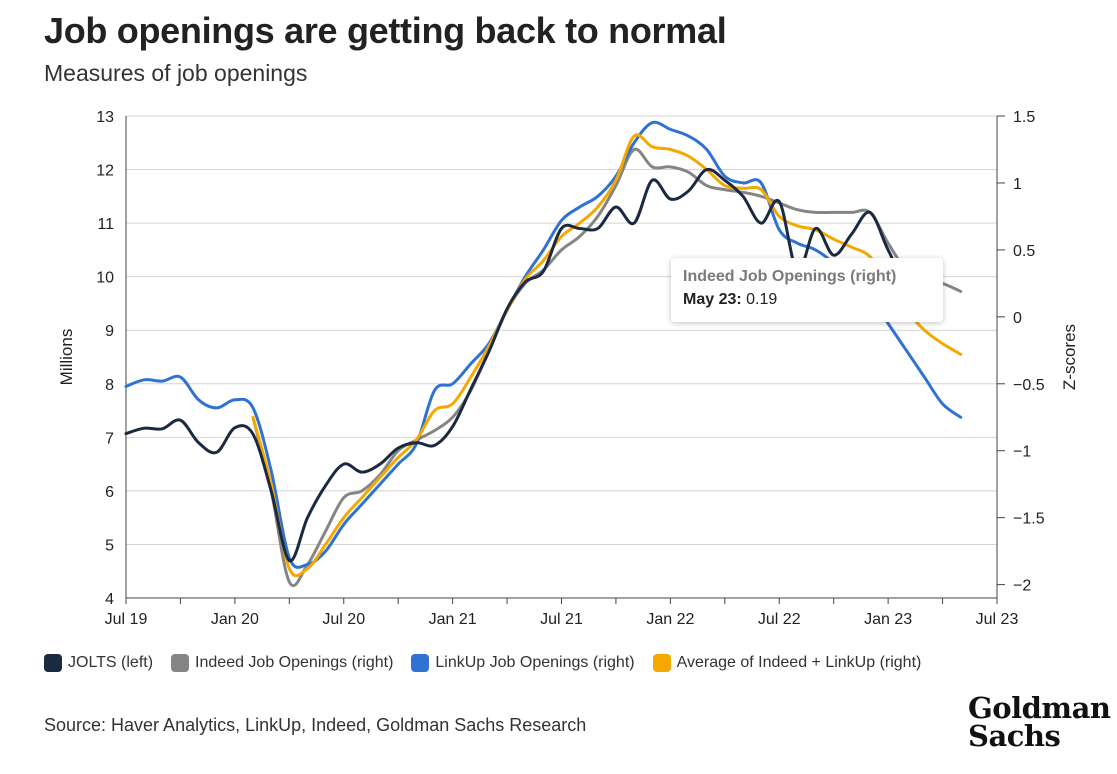 The height and width of the screenshot is (774, 1117). What do you see at coordinates (790, 276) in the screenshot?
I see `tooltip-series: Indeed Job Openings (right)` at bounding box center [790, 276].